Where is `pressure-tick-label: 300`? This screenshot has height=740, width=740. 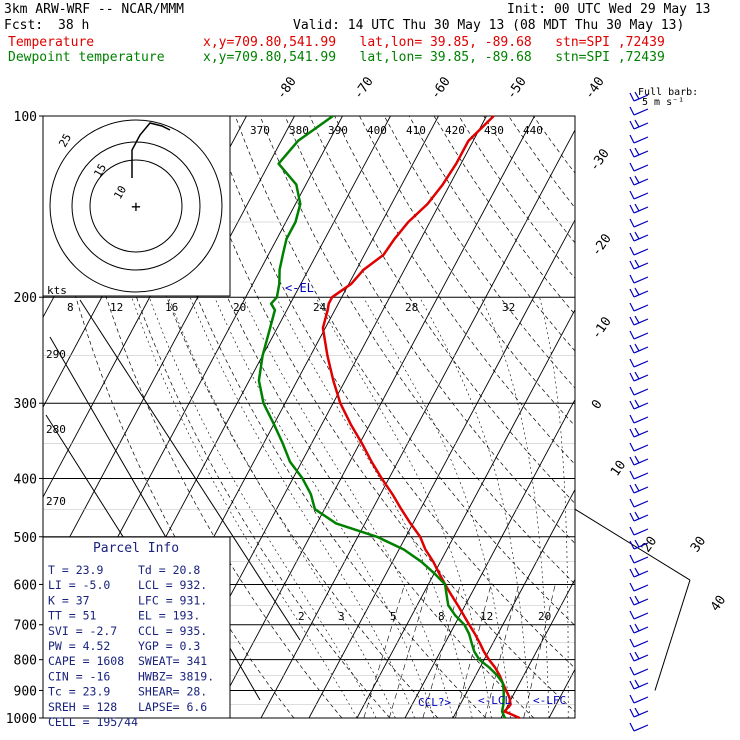 pressure-tick-label: 300 is located at coordinates (25, 404).